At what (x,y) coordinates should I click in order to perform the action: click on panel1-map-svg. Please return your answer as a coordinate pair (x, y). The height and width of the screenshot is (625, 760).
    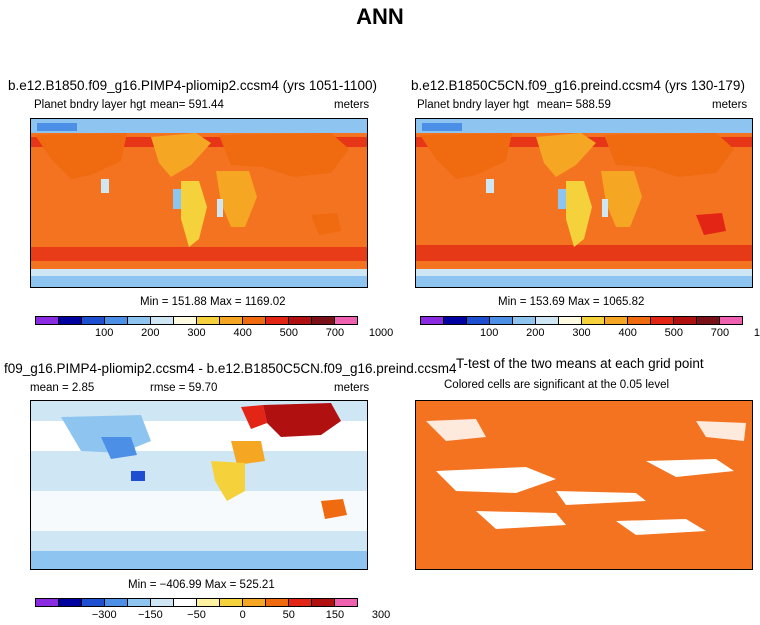
    Looking at the image, I should click on (199, 203).